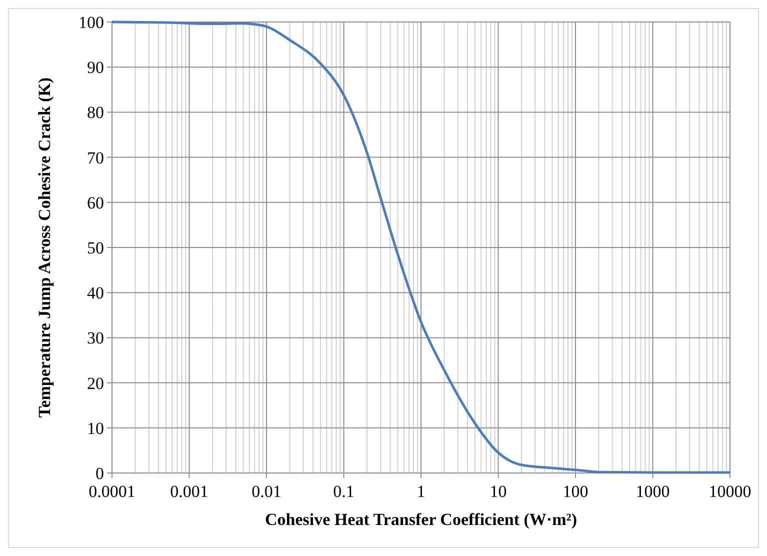 The image size is (767, 556). I want to click on y-tick-label: 70, so click(95, 158).